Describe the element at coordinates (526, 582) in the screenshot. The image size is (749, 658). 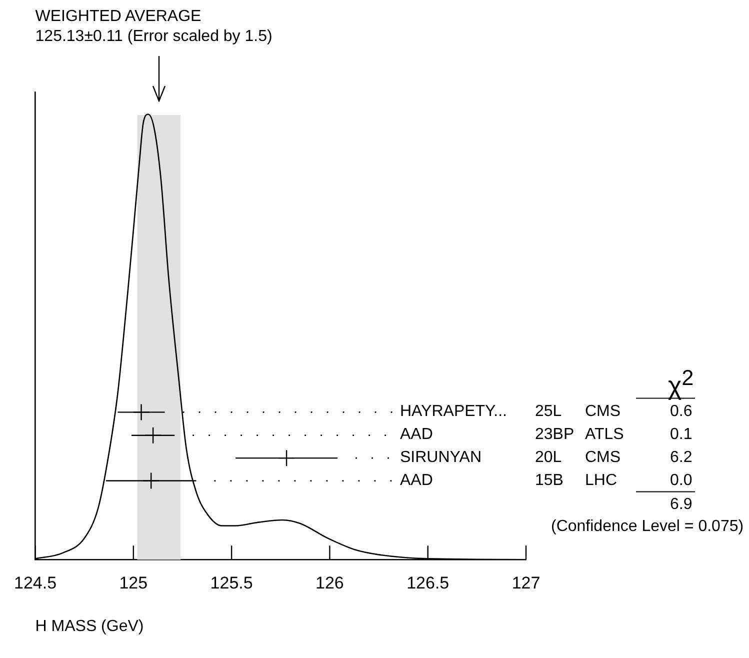
I see `x-tick-label: 127` at that location.